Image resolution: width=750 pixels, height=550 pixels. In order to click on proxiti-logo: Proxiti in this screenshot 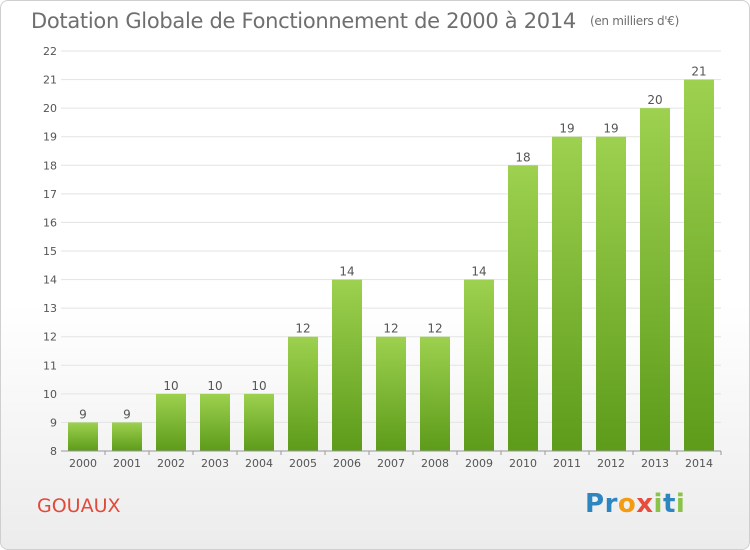, I will do `click(635, 504)`.